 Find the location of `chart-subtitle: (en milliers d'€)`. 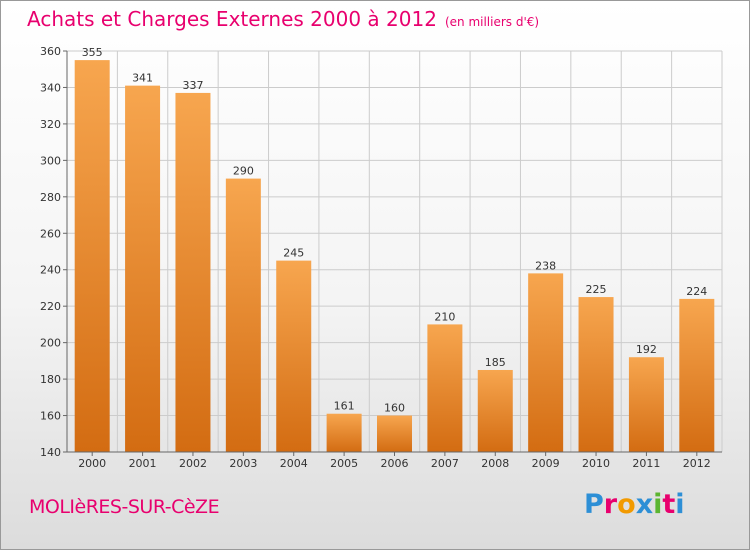

chart-subtitle: (en milliers d'€) is located at coordinates (492, 22).